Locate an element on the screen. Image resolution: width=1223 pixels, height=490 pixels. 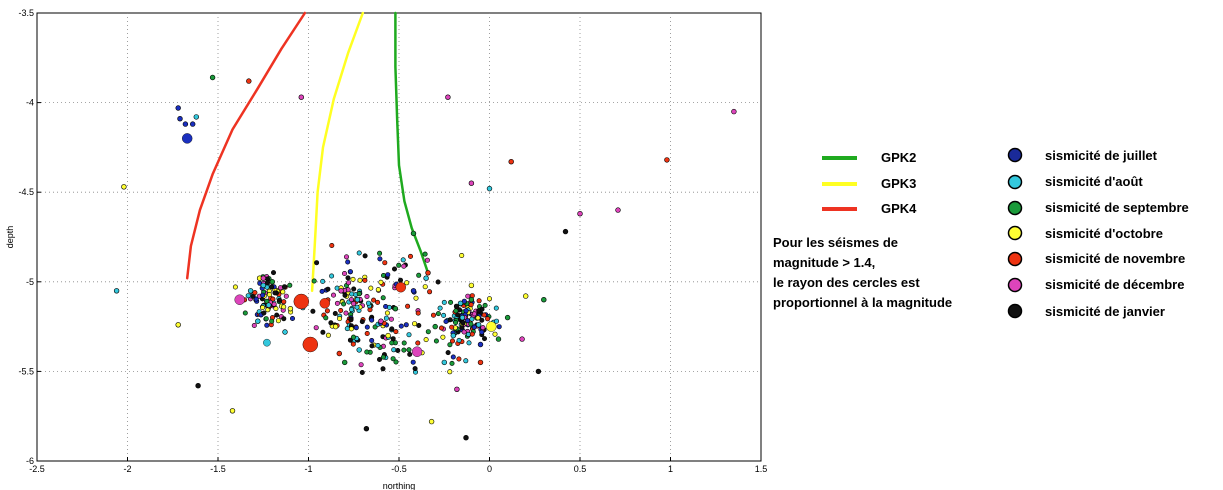
x-tick-label: -2.5 is located at coordinates (37, 469).